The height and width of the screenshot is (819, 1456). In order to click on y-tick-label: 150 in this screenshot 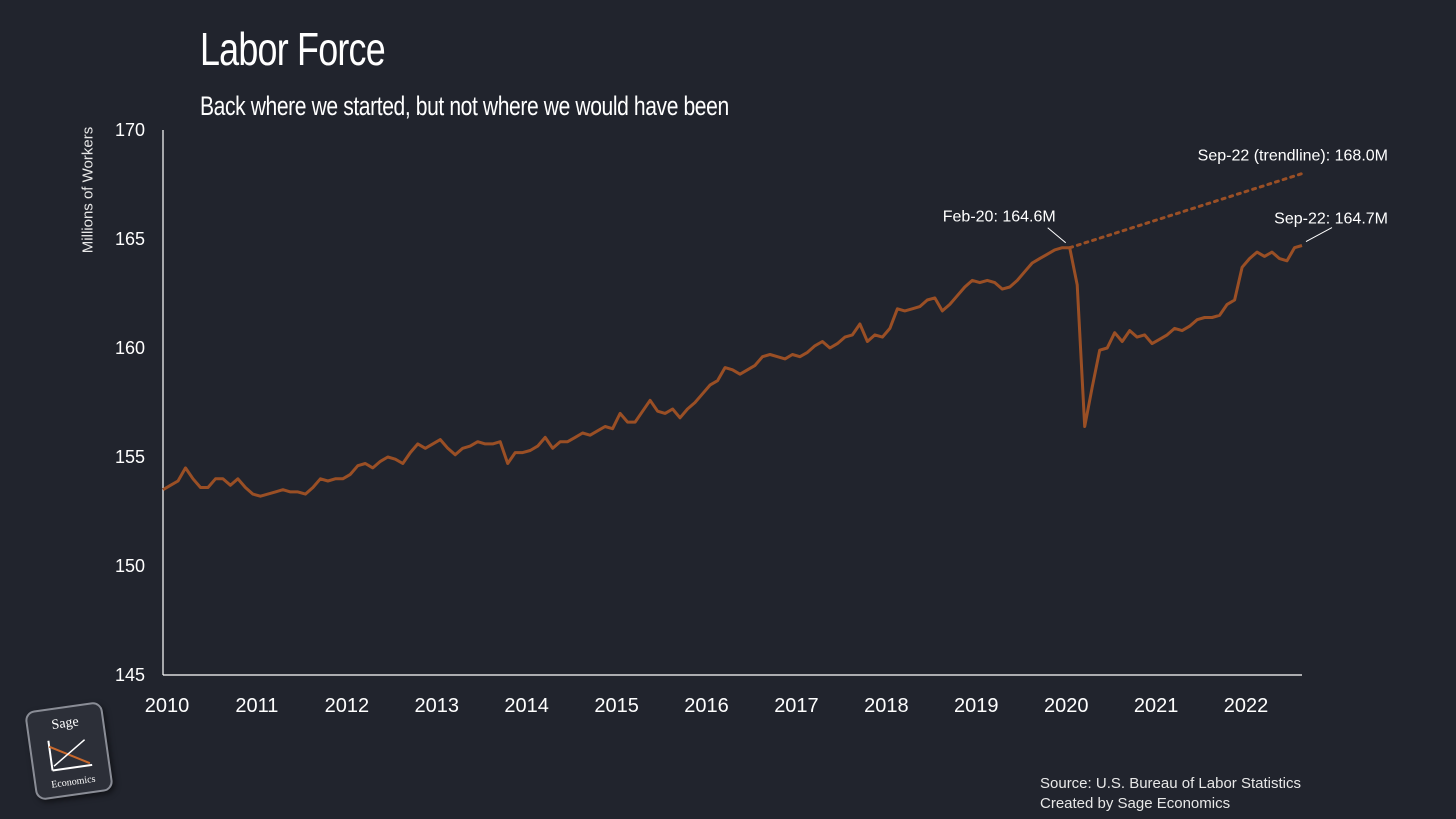, I will do `click(130, 566)`.